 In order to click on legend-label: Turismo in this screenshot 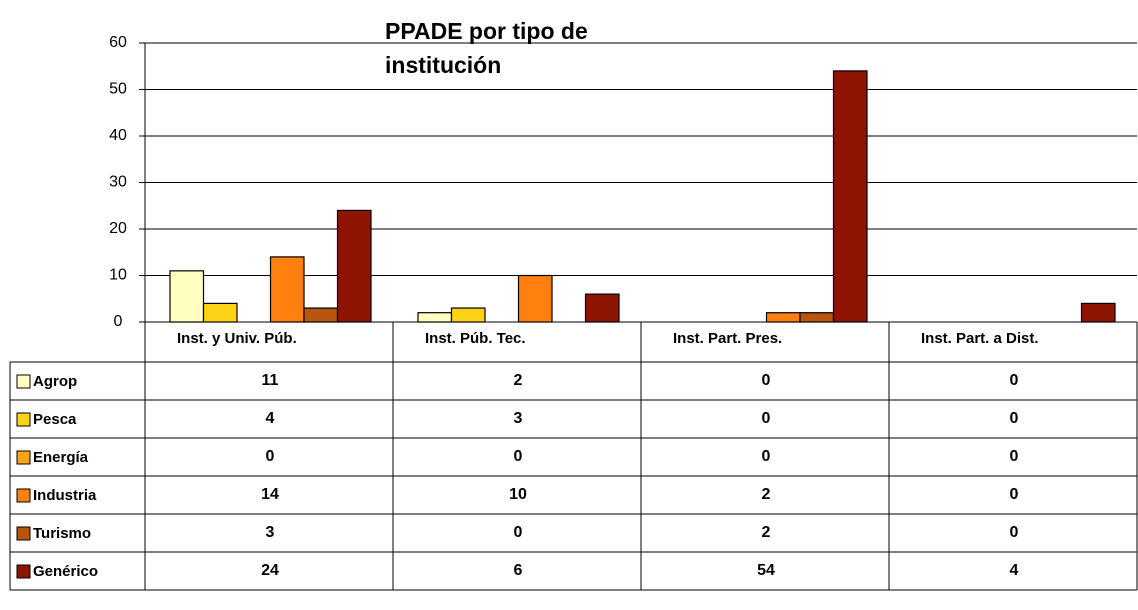, I will do `click(62, 533)`.